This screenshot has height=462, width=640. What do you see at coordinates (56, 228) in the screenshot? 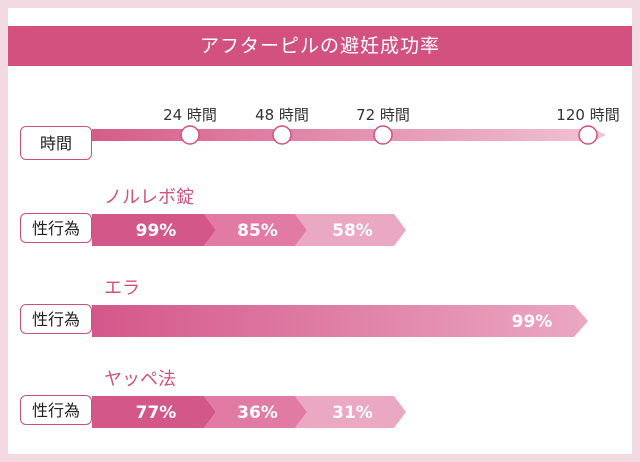
I see `row-label-norlevo: 性行為` at bounding box center [56, 228].